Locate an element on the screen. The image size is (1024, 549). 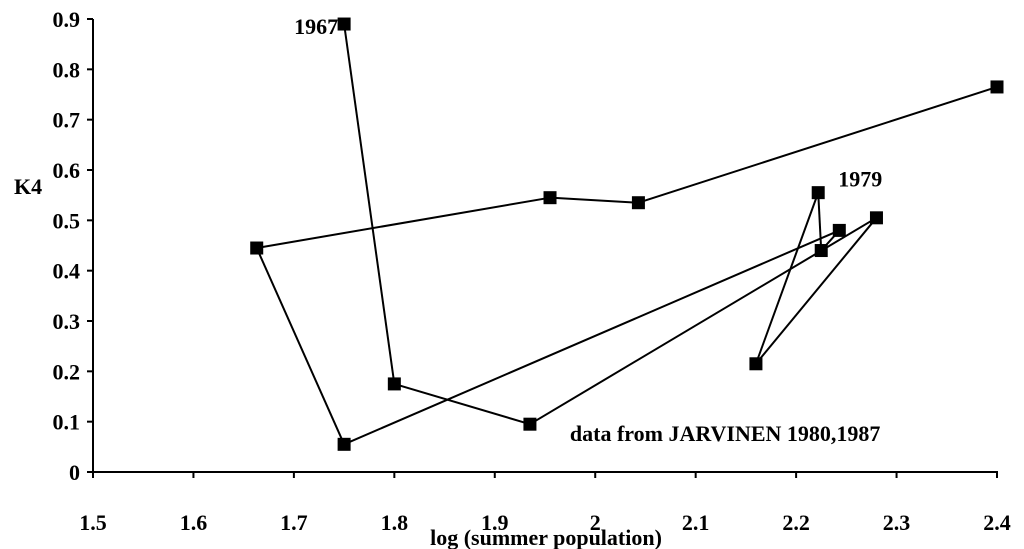
y-axis-title: K4 is located at coordinates (28, 186).